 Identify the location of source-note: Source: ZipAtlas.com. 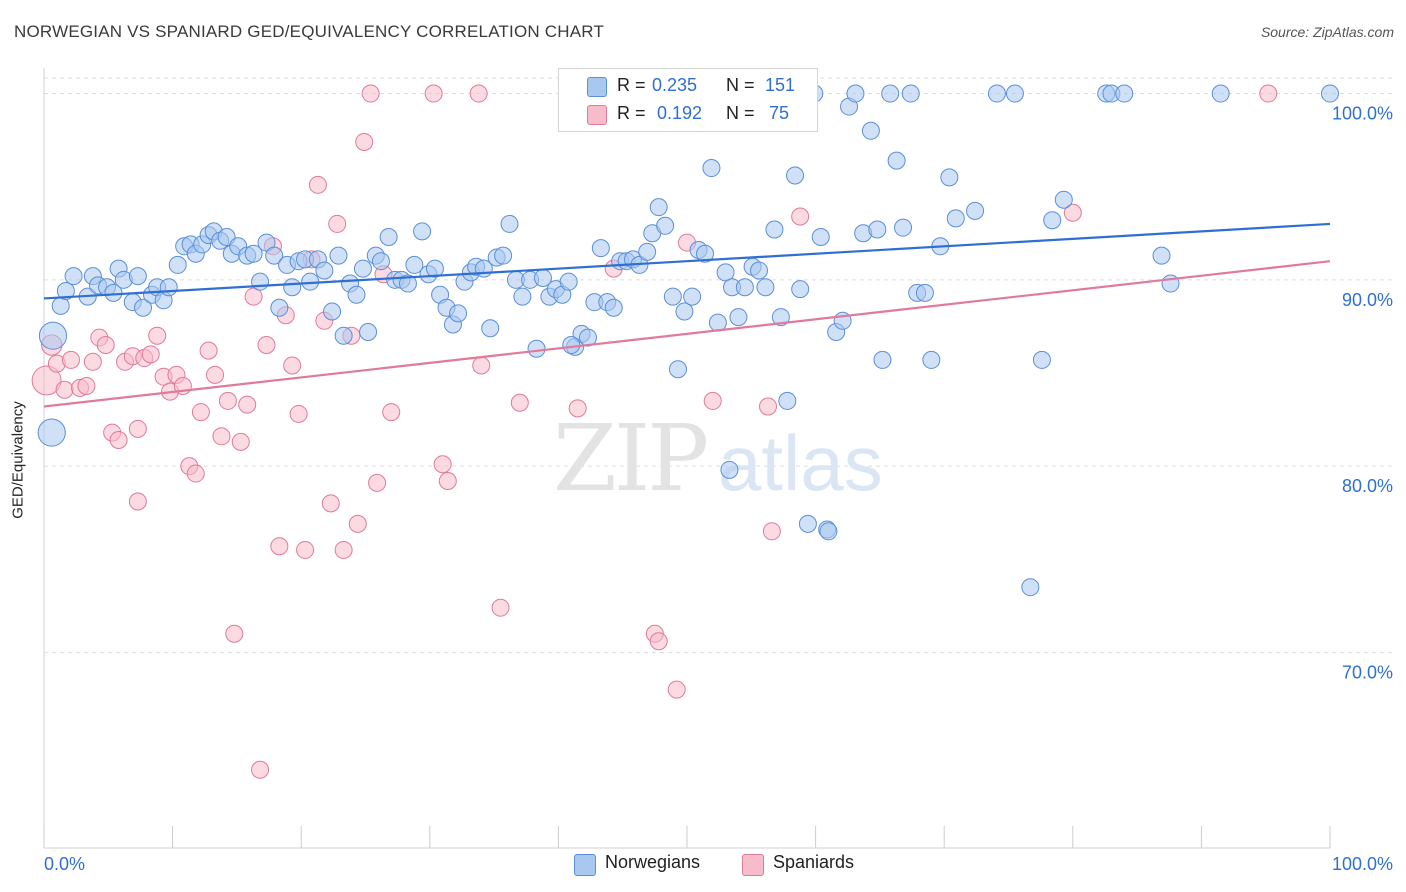
(1327, 32).